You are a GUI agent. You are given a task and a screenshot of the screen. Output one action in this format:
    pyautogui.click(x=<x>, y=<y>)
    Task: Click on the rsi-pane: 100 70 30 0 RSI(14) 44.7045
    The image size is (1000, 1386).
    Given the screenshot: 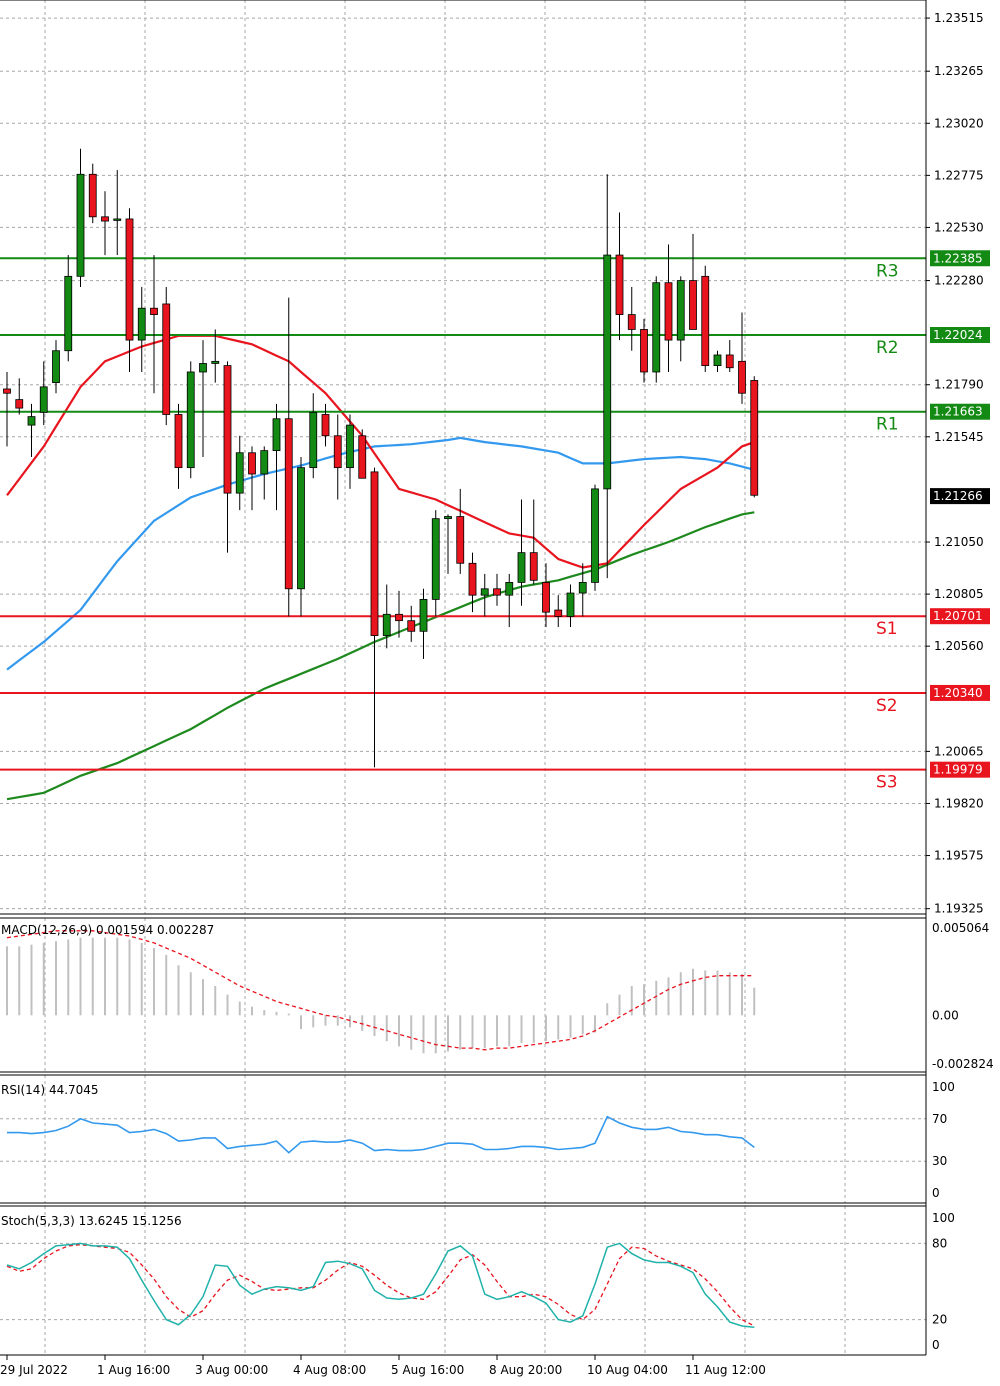 What is the action you would take?
    pyautogui.click(x=477, y=1139)
    